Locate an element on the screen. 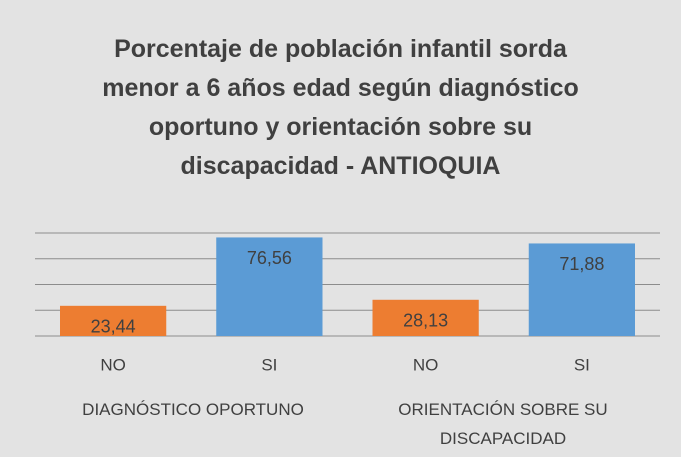  value-label: 76,56 is located at coordinates (269, 258).